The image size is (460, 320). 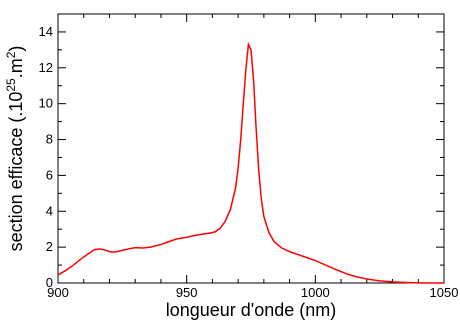 What do you see at coordinates (49, 210) in the screenshot?
I see `y-tick-label: 4` at bounding box center [49, 210].